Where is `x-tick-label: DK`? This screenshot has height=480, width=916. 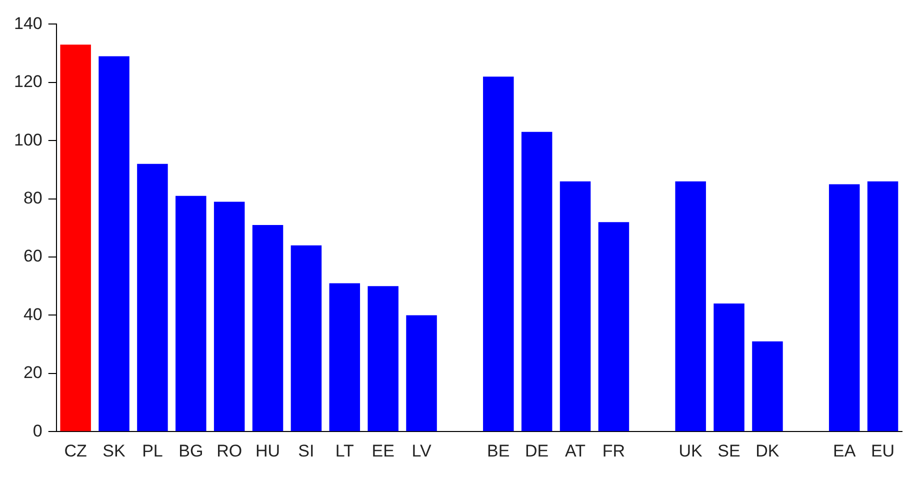 x-tick-label: DK is located at coordinates (768, 450).